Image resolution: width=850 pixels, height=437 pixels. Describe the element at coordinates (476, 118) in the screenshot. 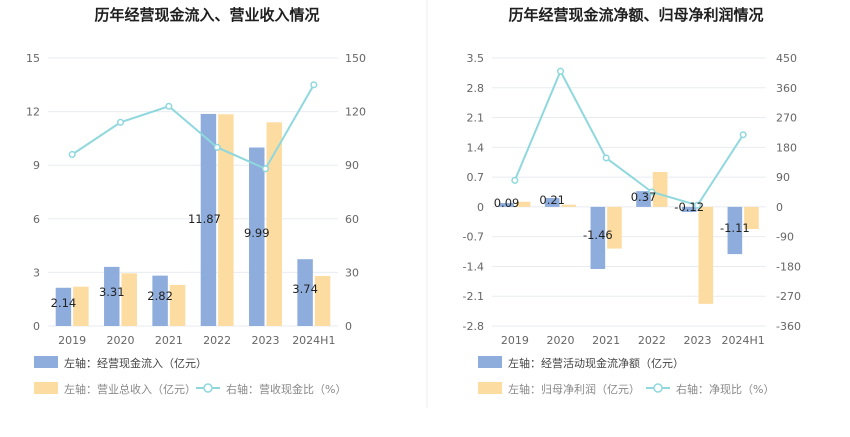

I see `left-axis-tick-label: 2.1` at that location.